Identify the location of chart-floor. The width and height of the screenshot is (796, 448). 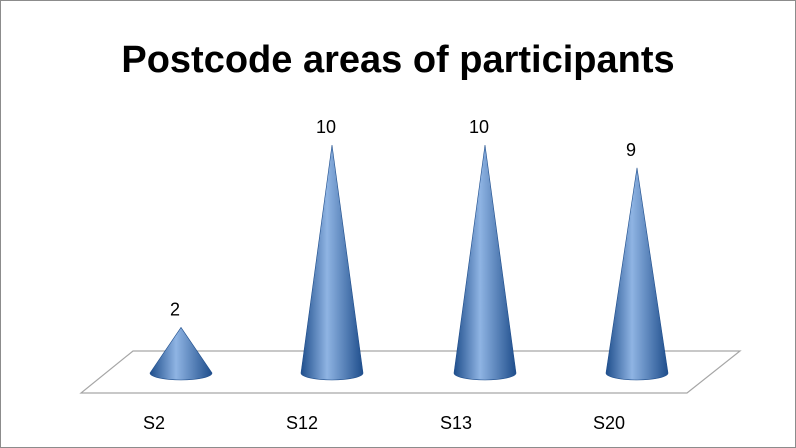
(410, 372).